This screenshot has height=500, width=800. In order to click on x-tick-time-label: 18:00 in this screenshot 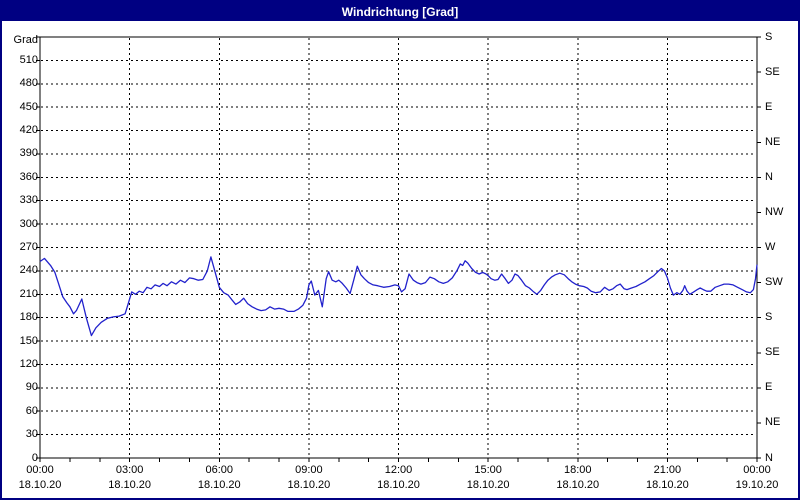, I will do `click(577, 470)`.